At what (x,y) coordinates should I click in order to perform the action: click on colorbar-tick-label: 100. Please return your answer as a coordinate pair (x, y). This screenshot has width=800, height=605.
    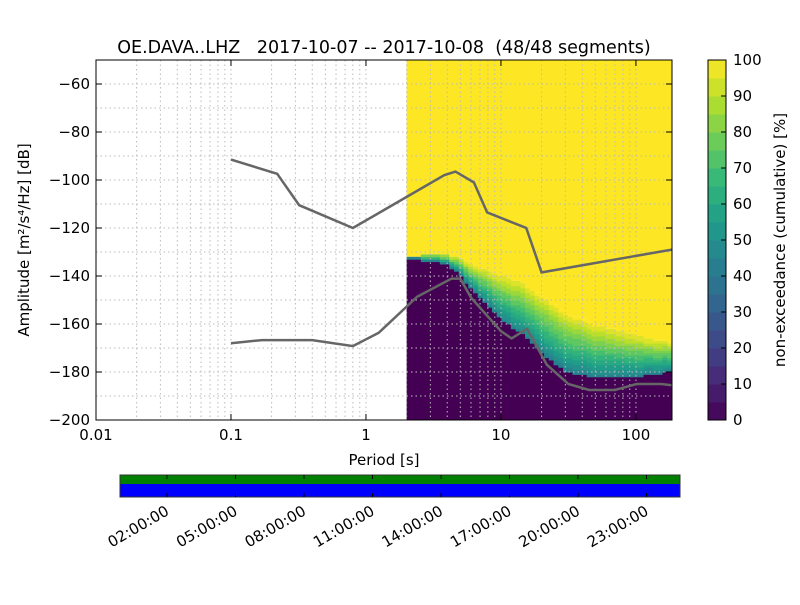
    Looking at the image, I should click on (747, 60).